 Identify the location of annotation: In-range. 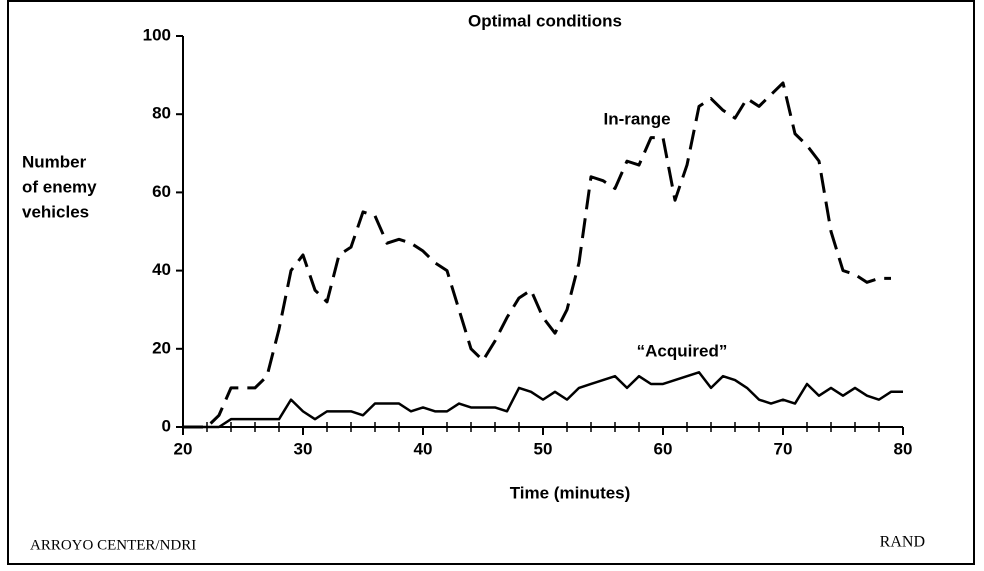
(636, 118).